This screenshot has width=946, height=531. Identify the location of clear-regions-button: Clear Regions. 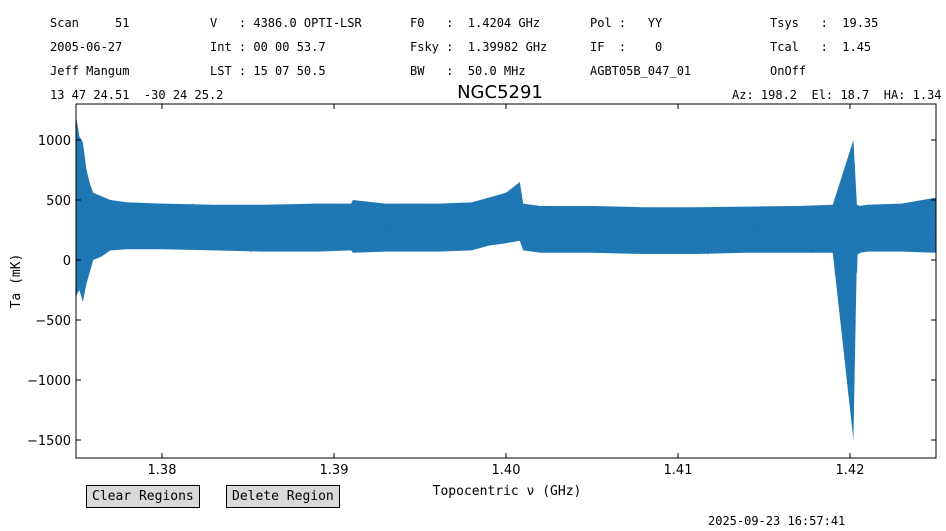
(143, 496).